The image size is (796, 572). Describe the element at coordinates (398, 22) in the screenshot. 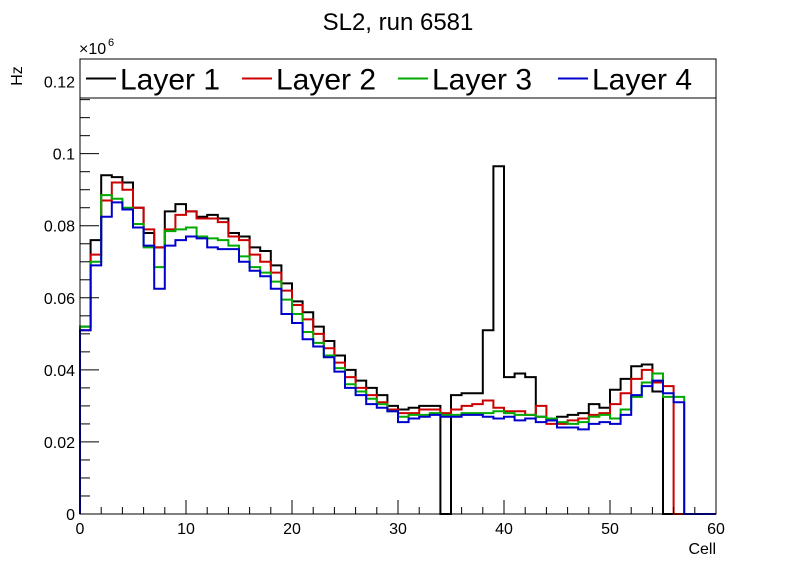

I see `chart-title: SL2, run 6581` at that location.